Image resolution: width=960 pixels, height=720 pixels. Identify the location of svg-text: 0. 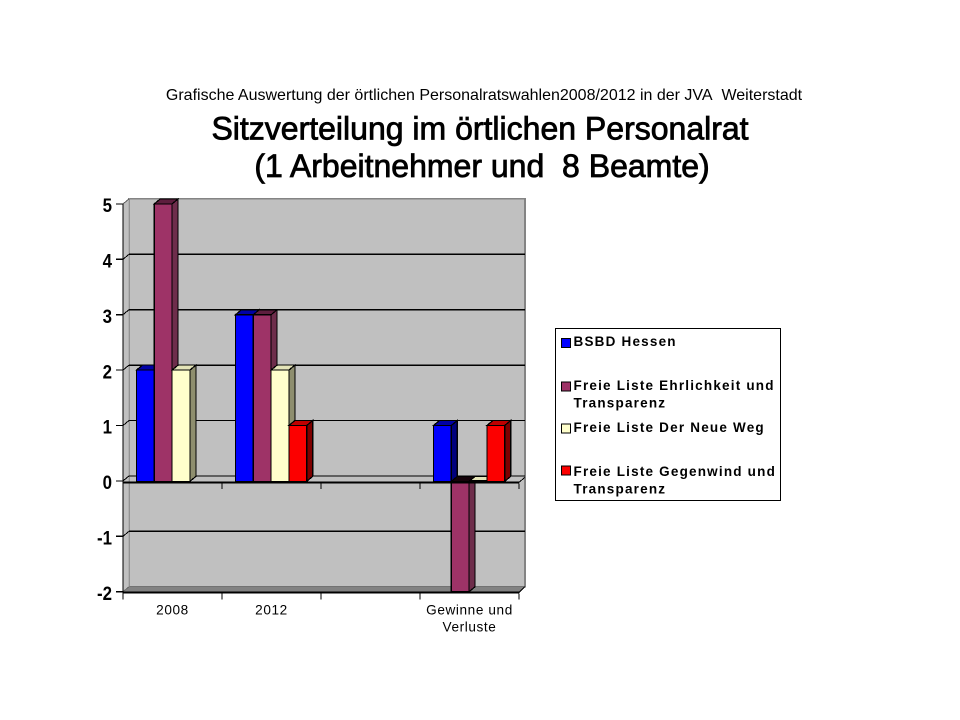
(107, 482).